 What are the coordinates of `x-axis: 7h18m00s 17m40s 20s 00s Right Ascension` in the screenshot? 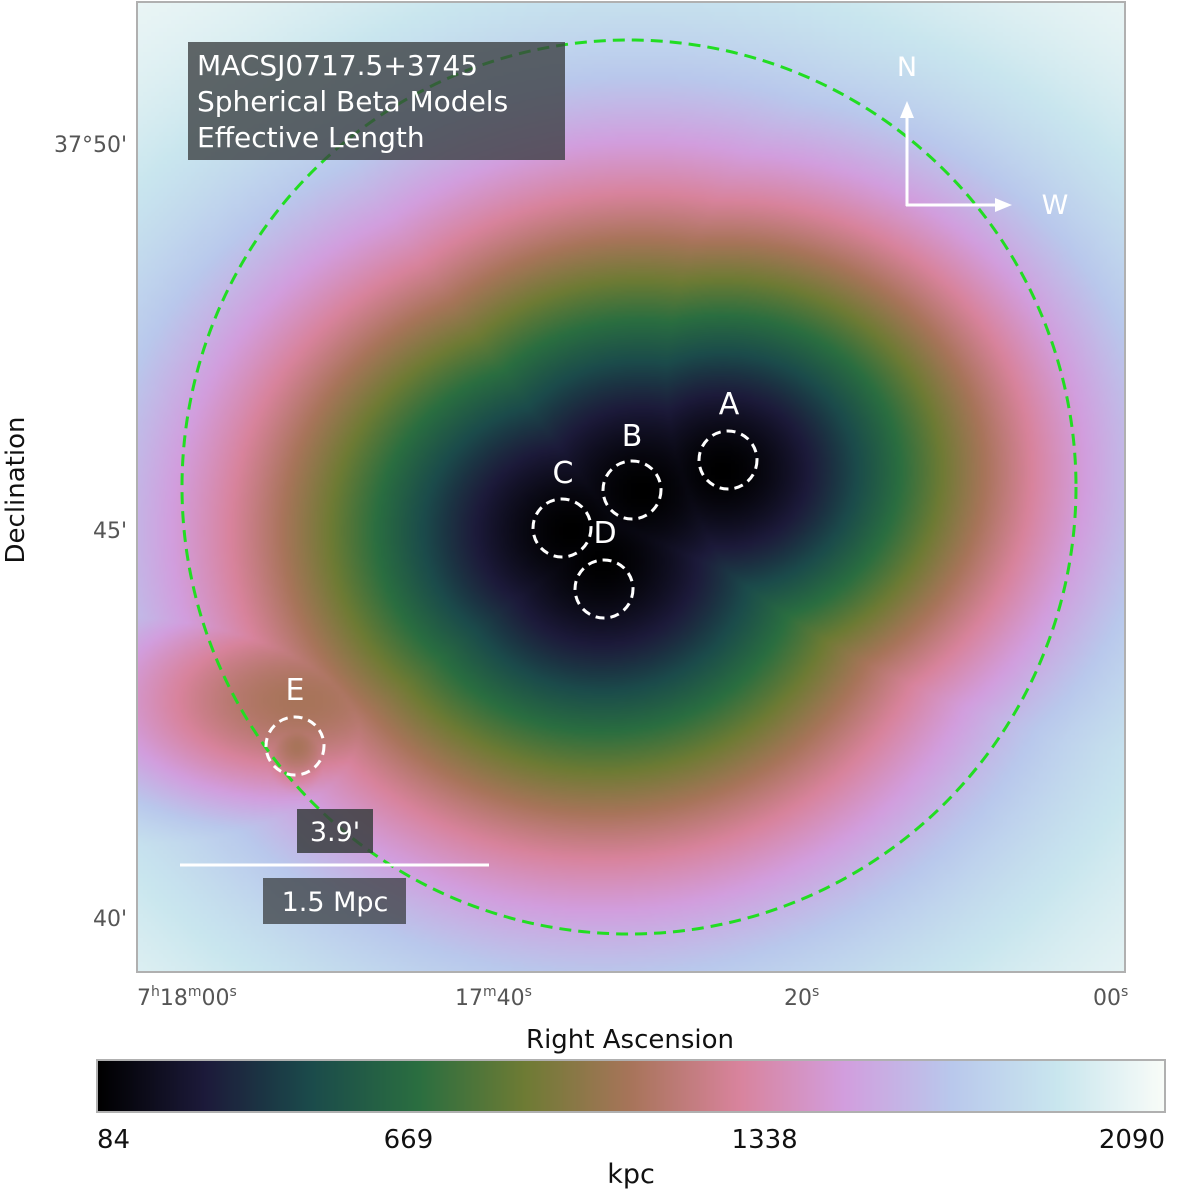 It's located at (632, 1019).